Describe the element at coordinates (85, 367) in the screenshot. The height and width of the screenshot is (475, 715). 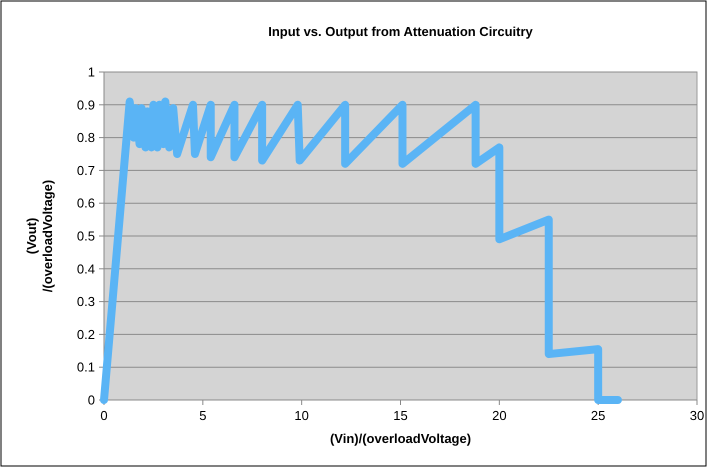
I see `y-tick-label: 0.1` at that location.